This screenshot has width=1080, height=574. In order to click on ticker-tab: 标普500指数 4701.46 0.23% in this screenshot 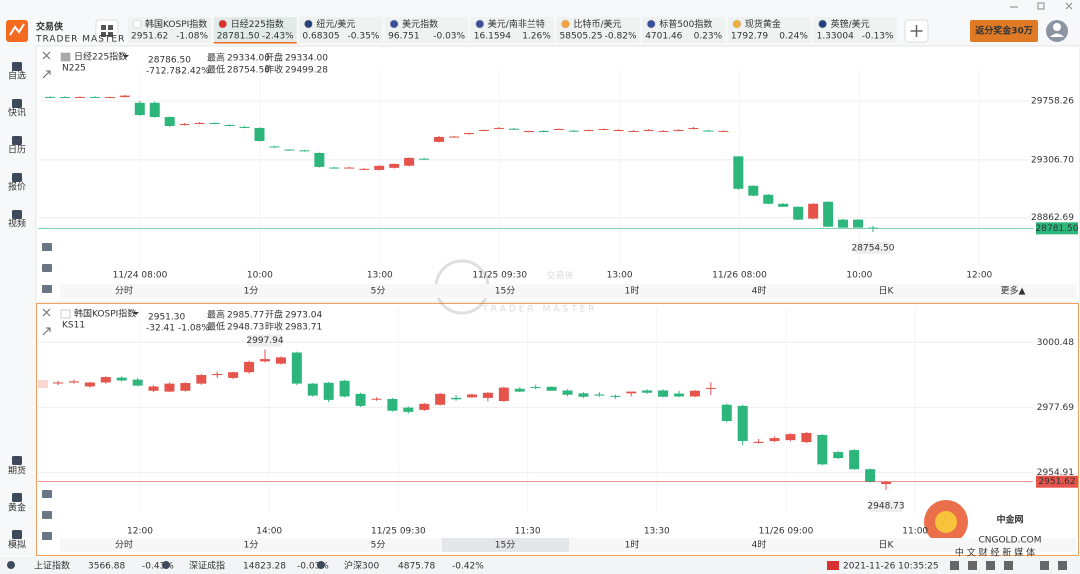, I will do `click(684, 30)`.